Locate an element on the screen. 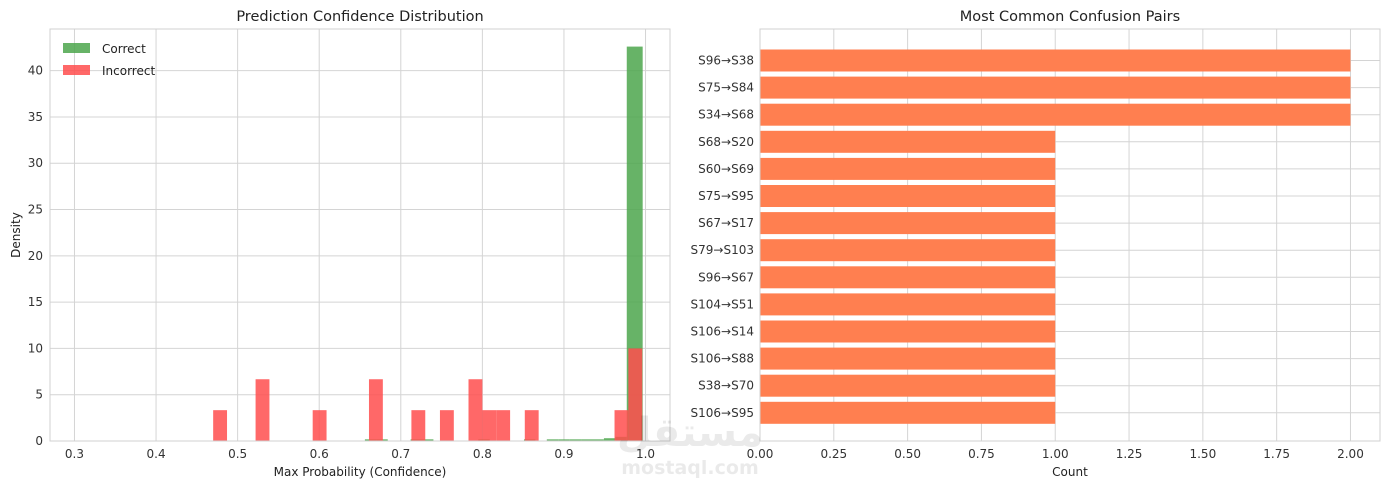  left-y-ticks: 0 5 10 15 20 25 30 35 40 is located at coordinates (35, 256).